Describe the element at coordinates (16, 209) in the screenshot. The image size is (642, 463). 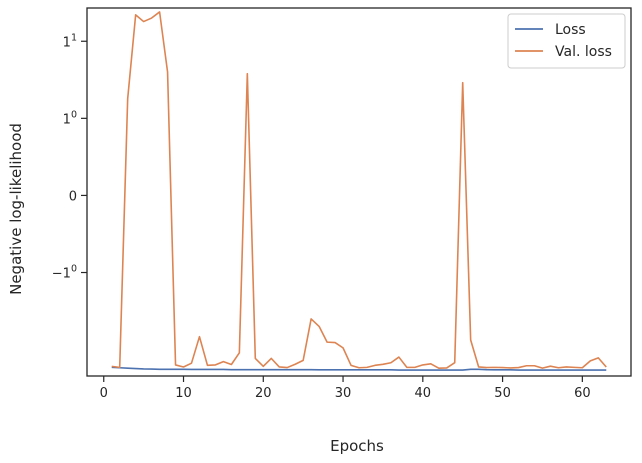
I see `y-axis-label: Negative log-likelihood` at that location.